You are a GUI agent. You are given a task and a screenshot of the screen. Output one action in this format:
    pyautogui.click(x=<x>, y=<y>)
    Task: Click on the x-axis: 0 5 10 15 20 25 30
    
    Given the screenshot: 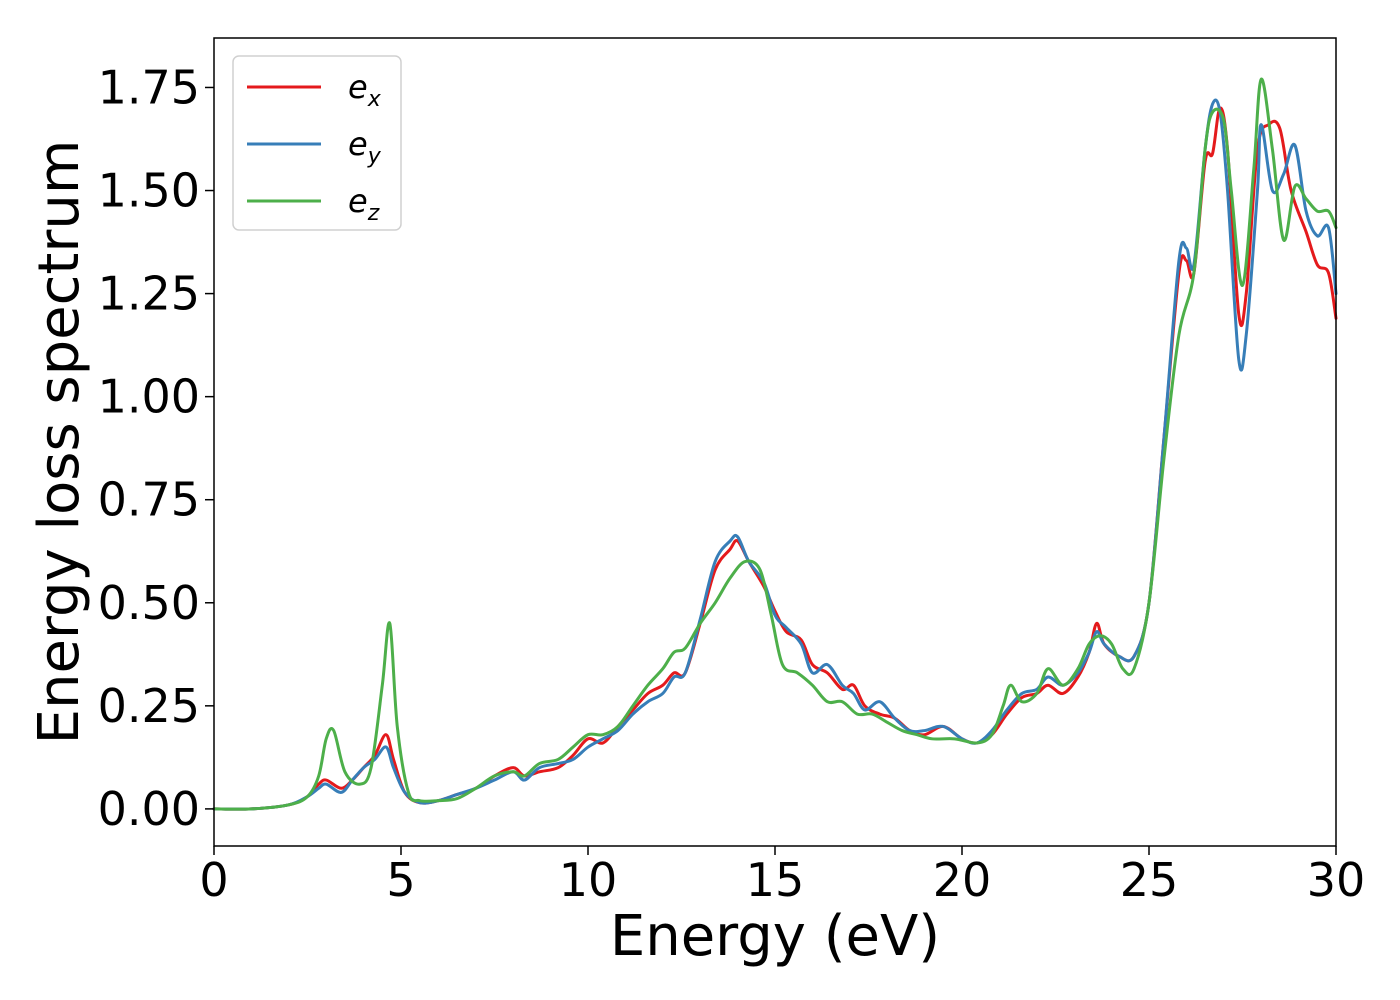 What is the action you would take?
    pyautogui.click(x=782, y=876)
    